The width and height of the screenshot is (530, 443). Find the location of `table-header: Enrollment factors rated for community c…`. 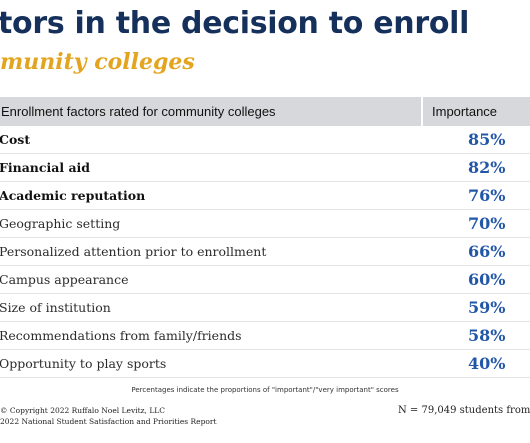

table-header: Enrollment factors rated for community c… is located at coordinates (265, 111).